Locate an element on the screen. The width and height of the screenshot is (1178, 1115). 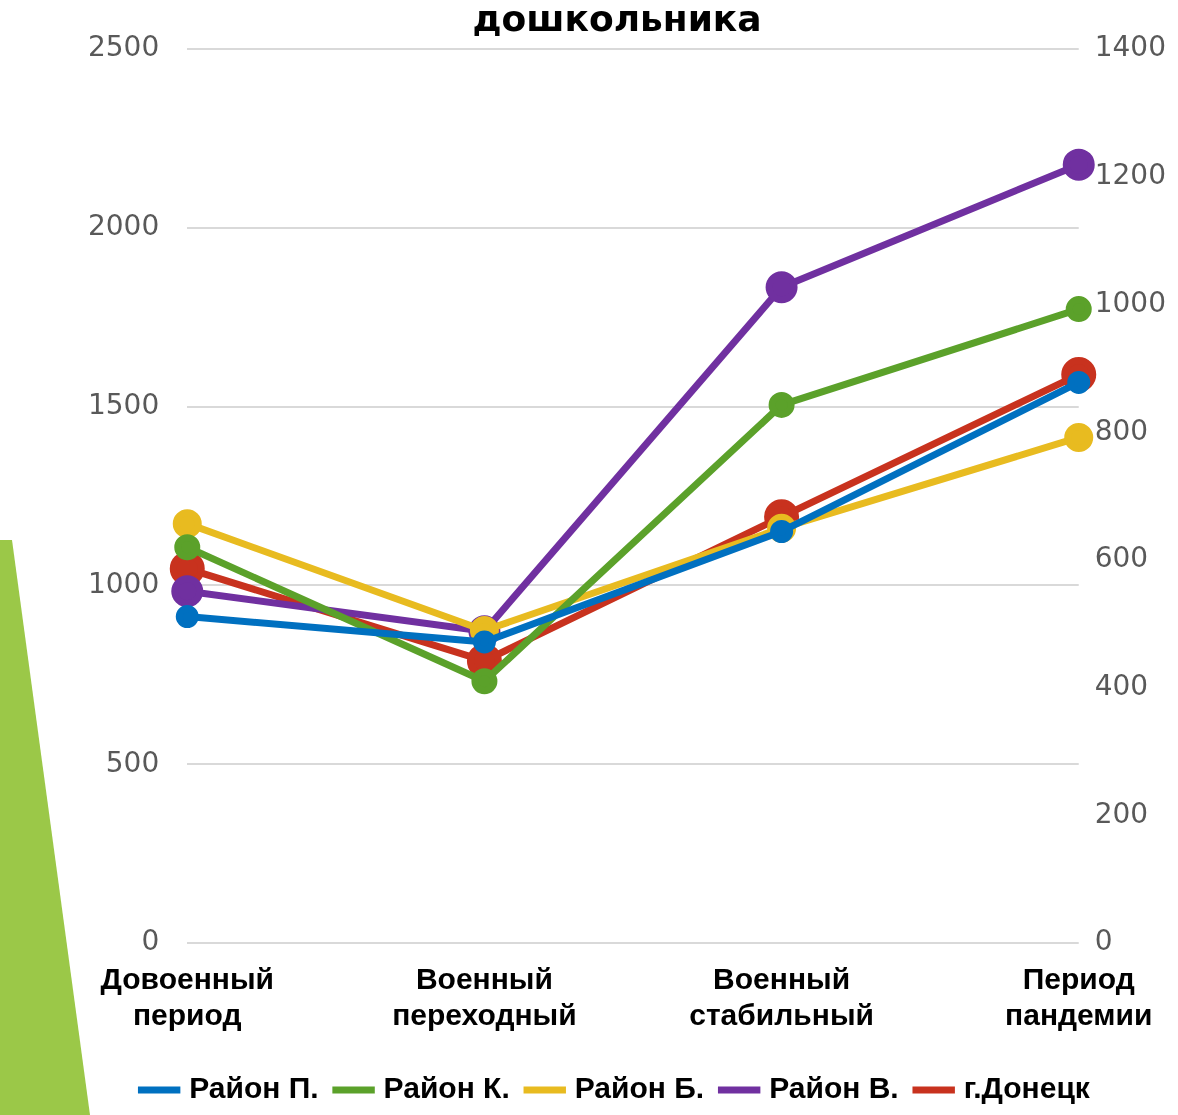
x-tick-label: Военный стабильный is located at coordinates (781, 997).